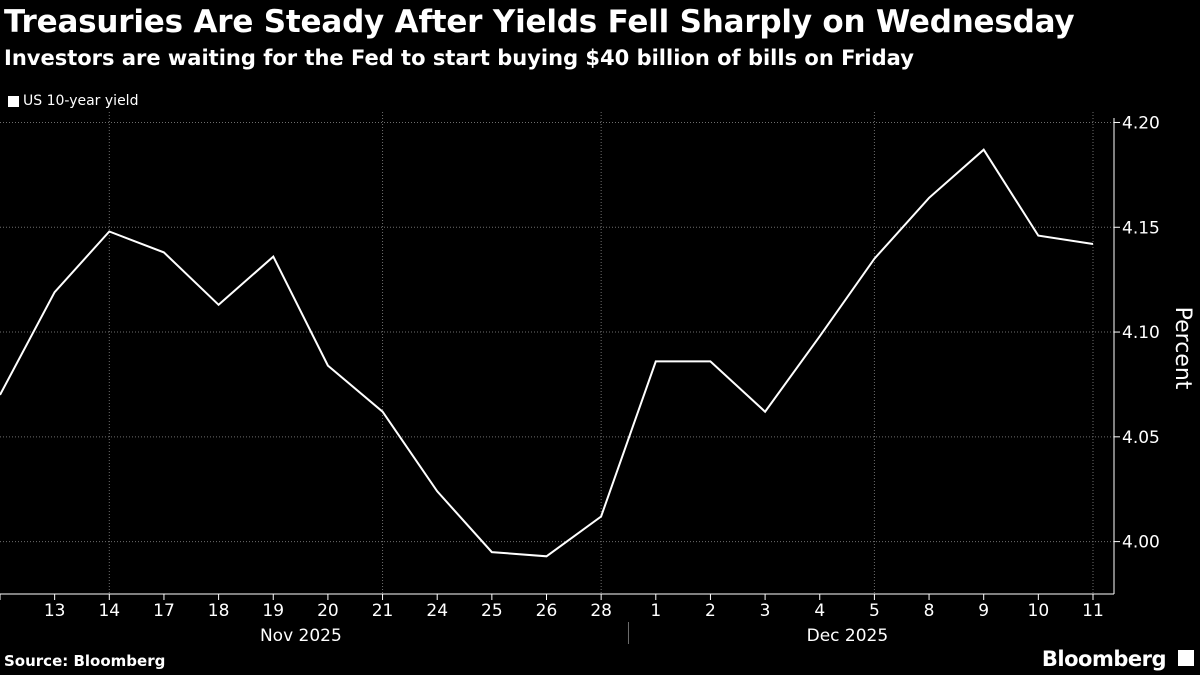  I want to click on x-tick-label: 10, so click(1039, 611).